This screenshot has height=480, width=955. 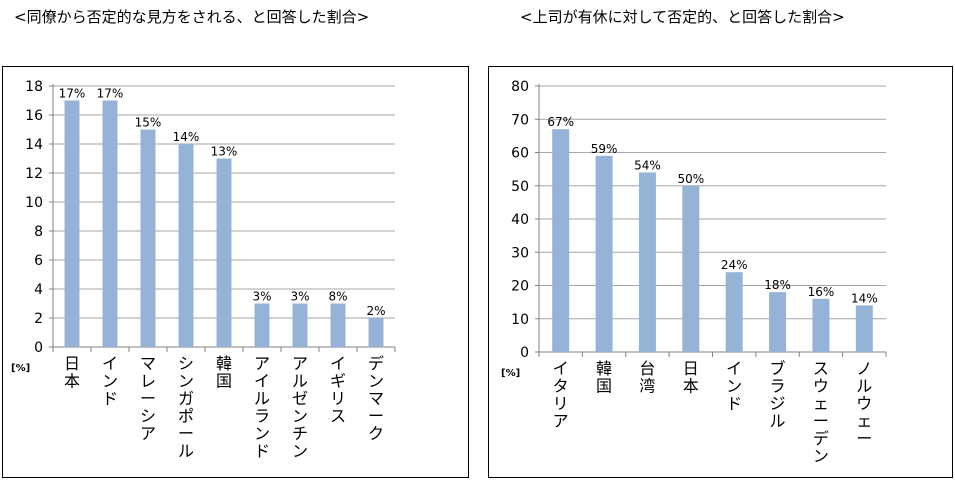 I want to click on chart0-category-label: イギリス, so click(x=338, y=390).